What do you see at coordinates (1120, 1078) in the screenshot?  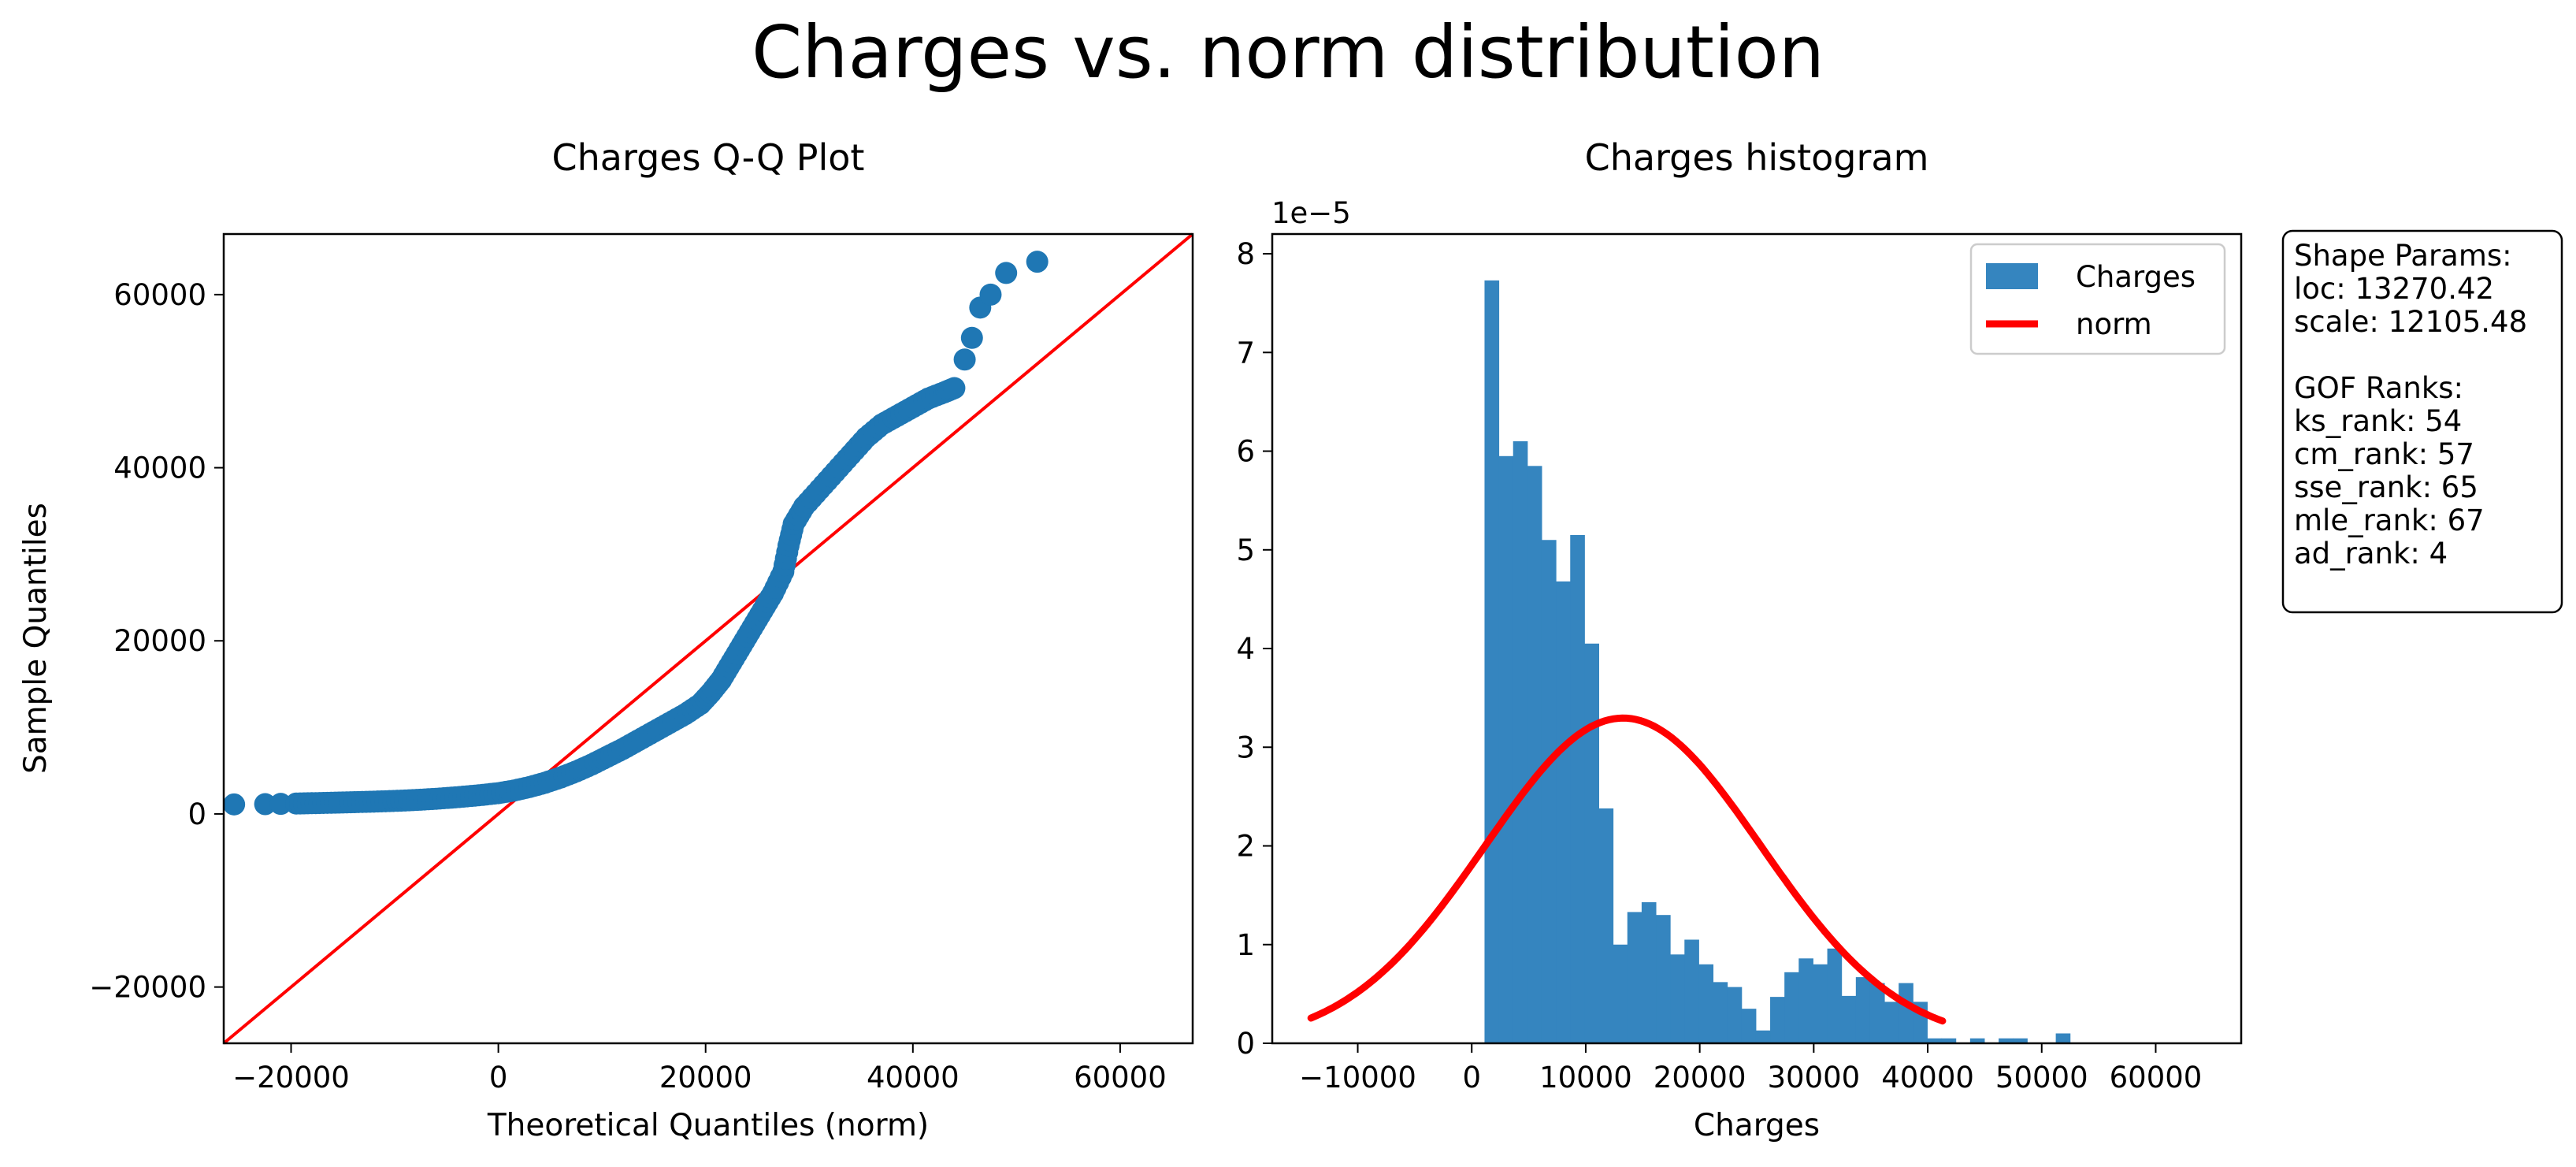 I see `qq-xtick-label: 60000` at bounding box center [1120, 1078].